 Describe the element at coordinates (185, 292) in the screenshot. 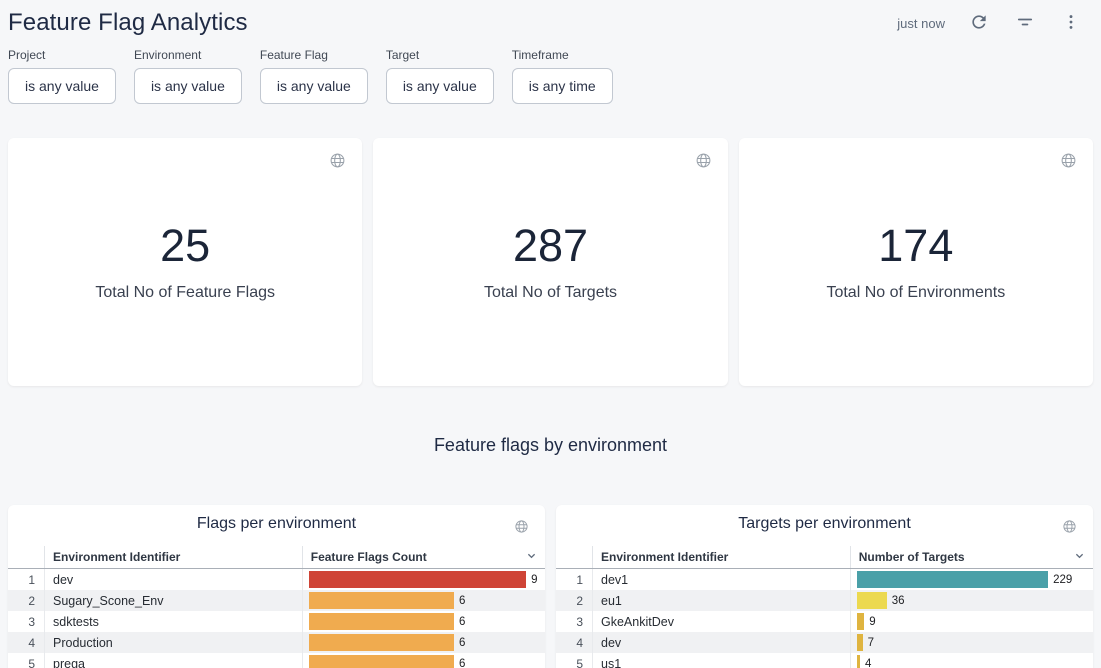

I see `kpi-label: Total No of Feature Flags` at that location.